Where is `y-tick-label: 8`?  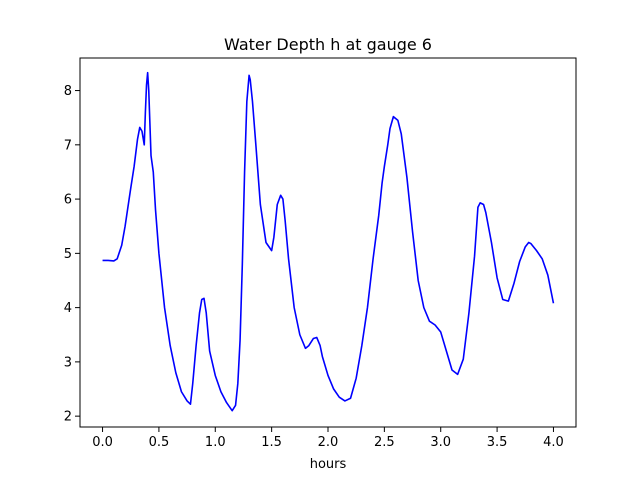 y-tick-label: 8 is located at coordinates (68, 91).